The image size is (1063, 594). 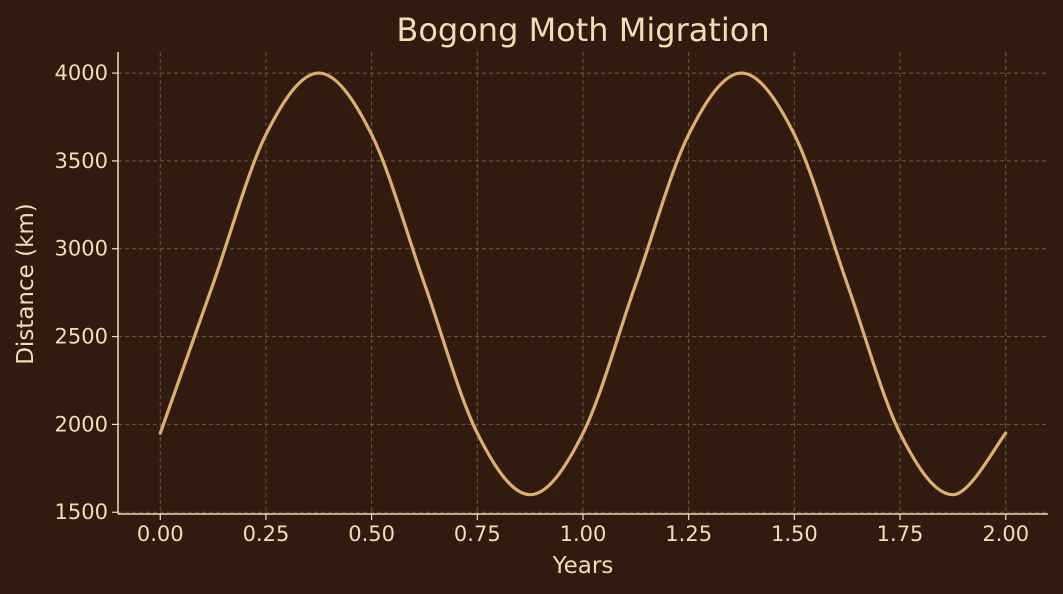 What do you see at coordinates (160, 534) in the screenshot?
I see `x-tick-label: 0.00` at bounding box center [160, 534].